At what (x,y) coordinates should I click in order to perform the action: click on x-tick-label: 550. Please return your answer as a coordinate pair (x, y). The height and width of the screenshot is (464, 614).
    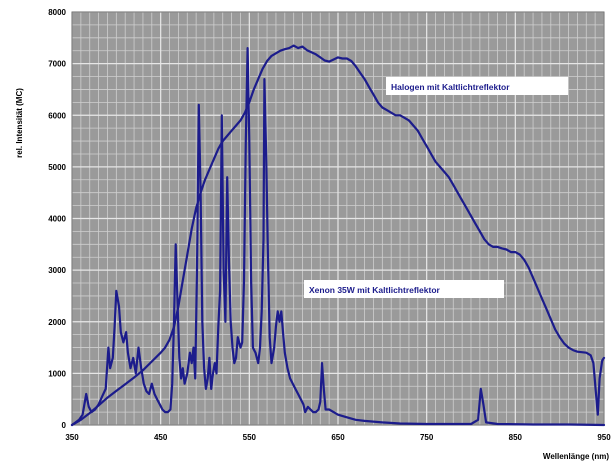
    Looking at the image, I should click on (250, 437).